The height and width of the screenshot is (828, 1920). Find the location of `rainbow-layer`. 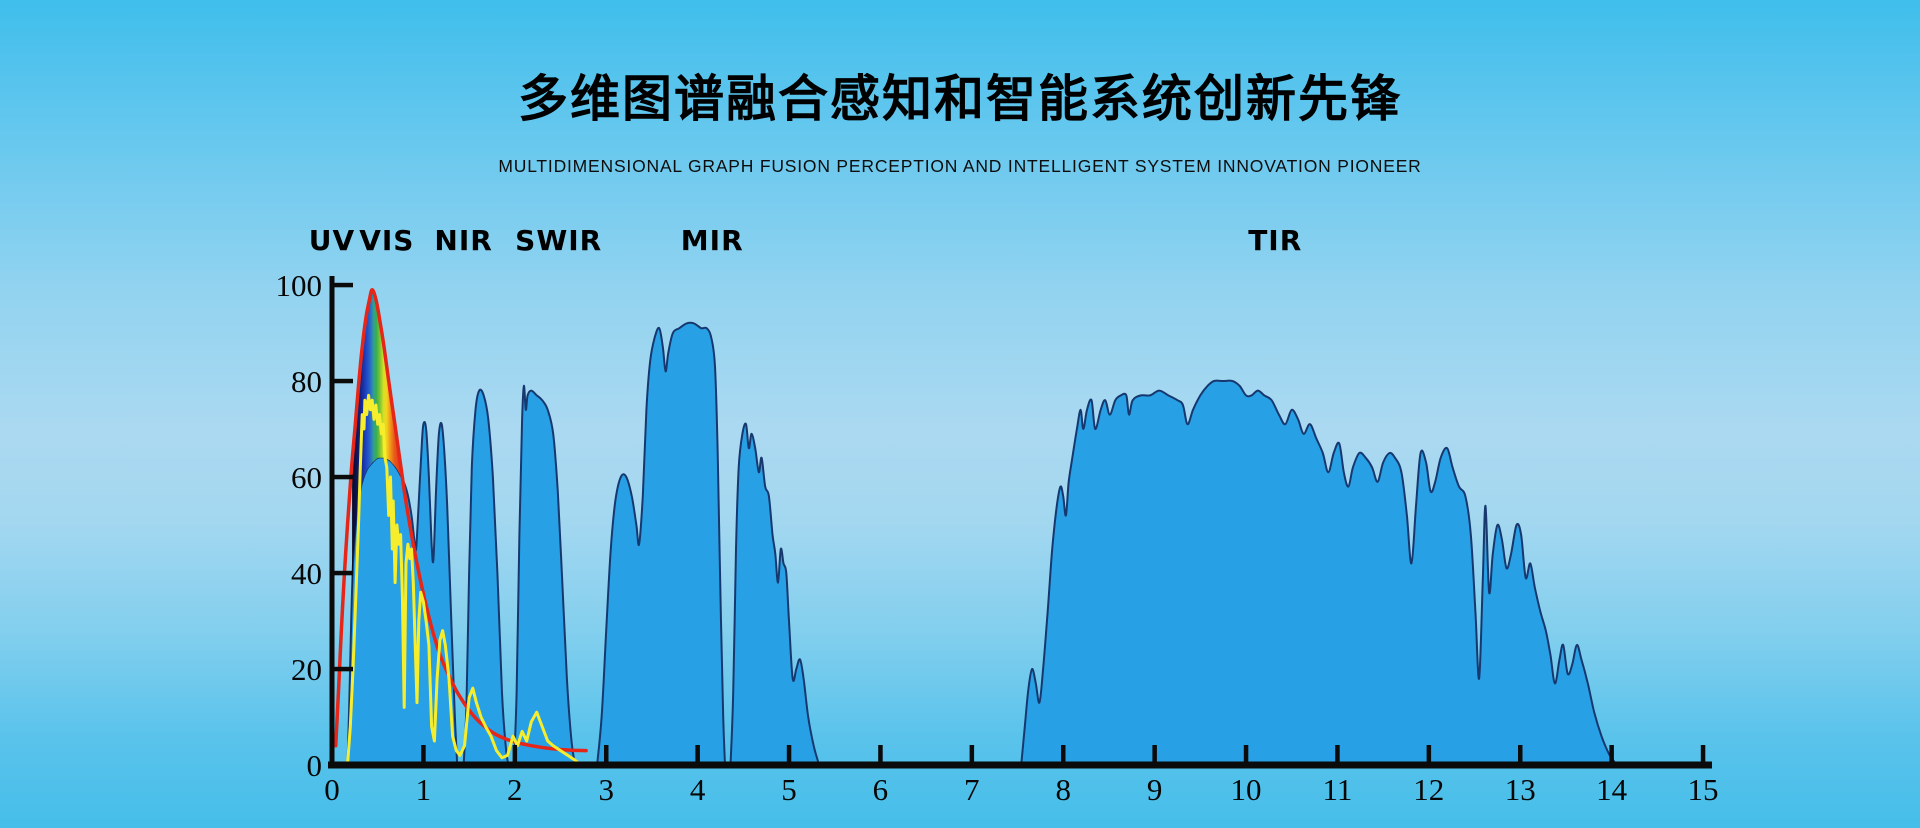

rainbow-layer is located at coordinates (377, 441).